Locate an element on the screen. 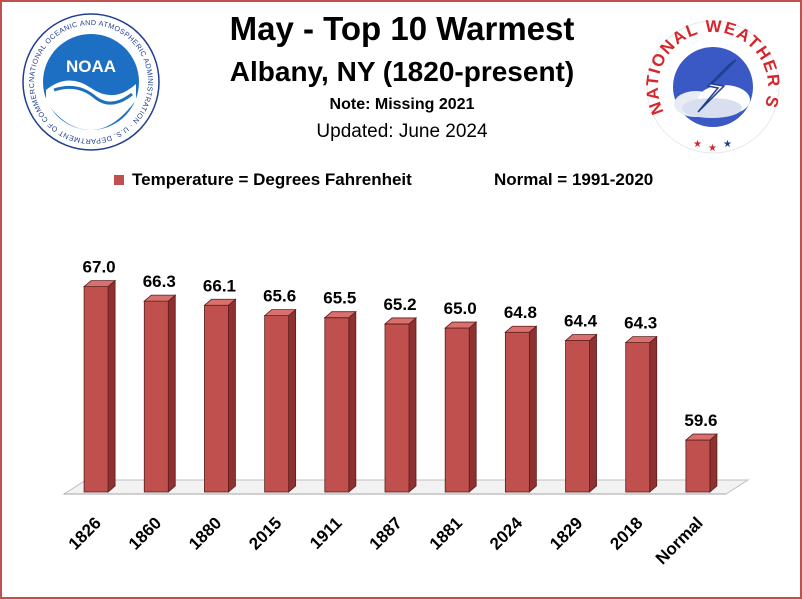 This screenshot has width=802, height=599. noaa-wordmark: NOAA is located at coordinates (91, 66).